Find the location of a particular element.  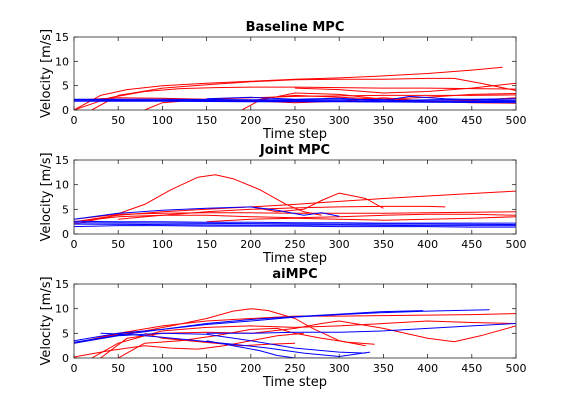

plot-area is located at coordinates (295, 321).